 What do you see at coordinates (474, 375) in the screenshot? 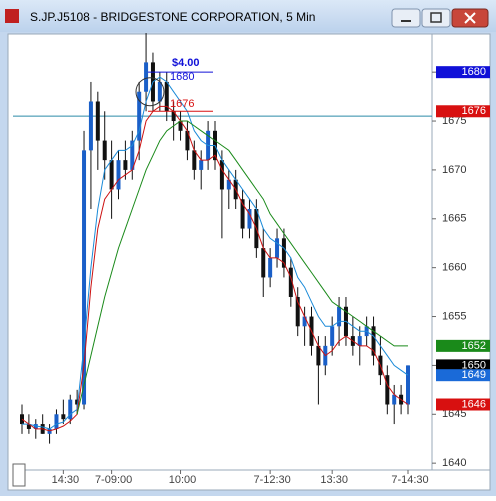
I see `price-tag-label: 1649` at bounding box center [474, 375].